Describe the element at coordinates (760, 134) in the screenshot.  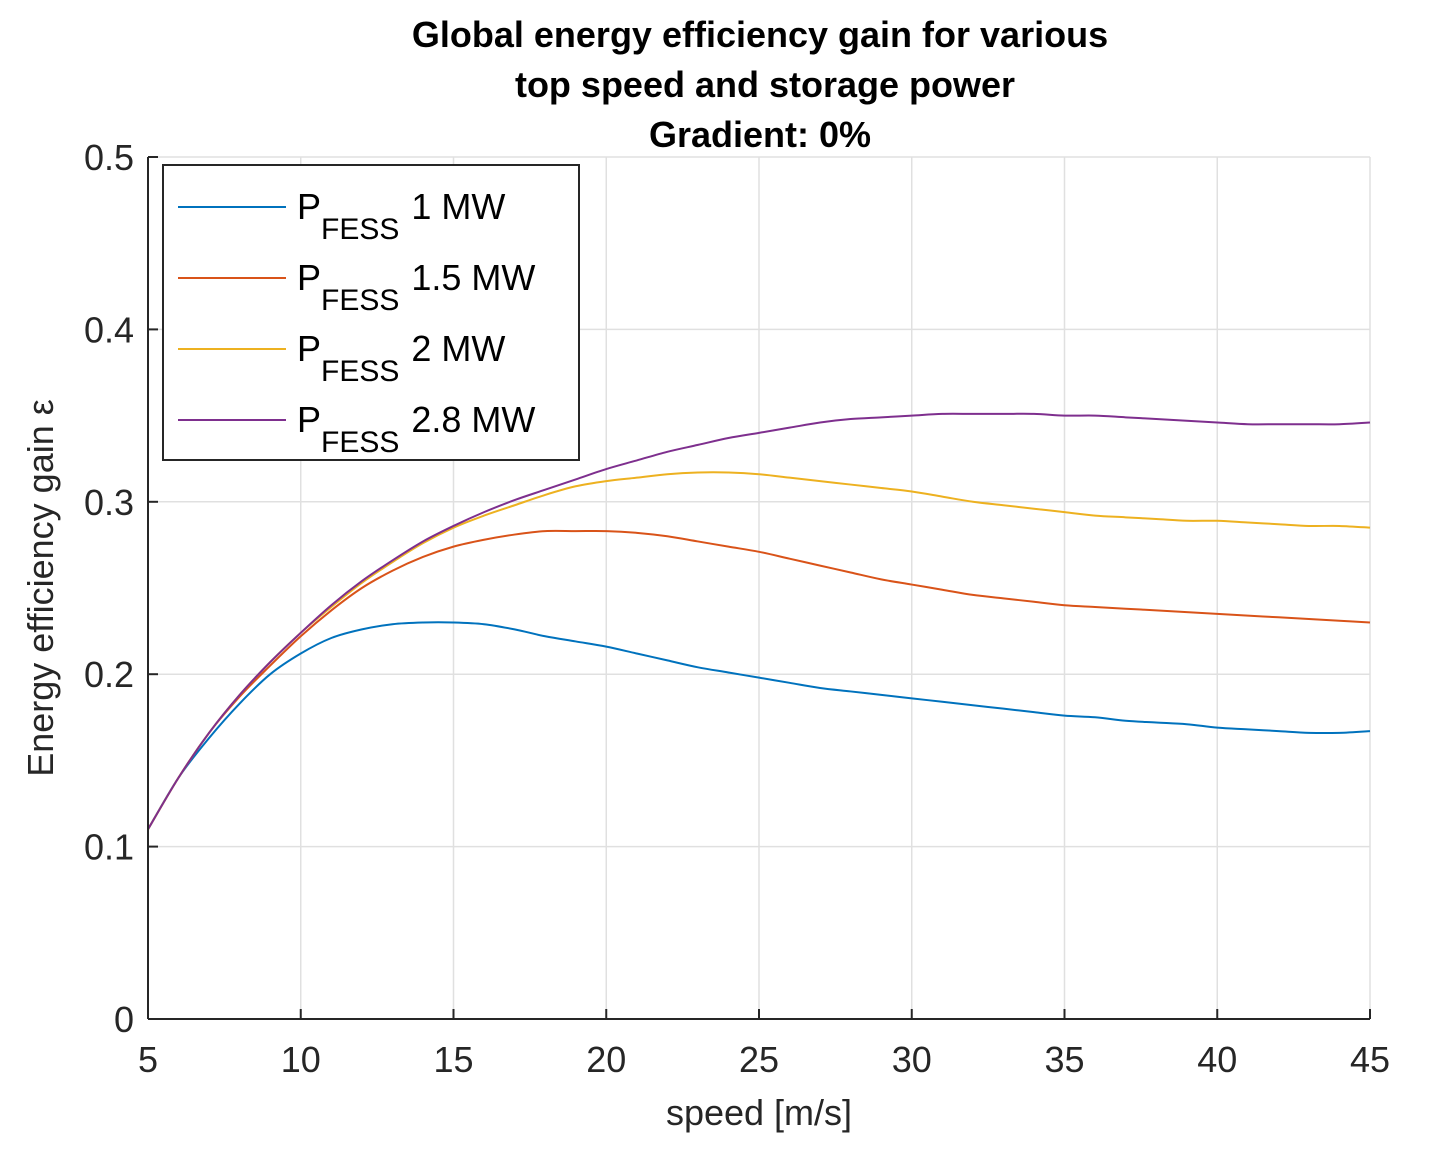
I see `chart-title-line-3: Gradient: 0%` at that location.